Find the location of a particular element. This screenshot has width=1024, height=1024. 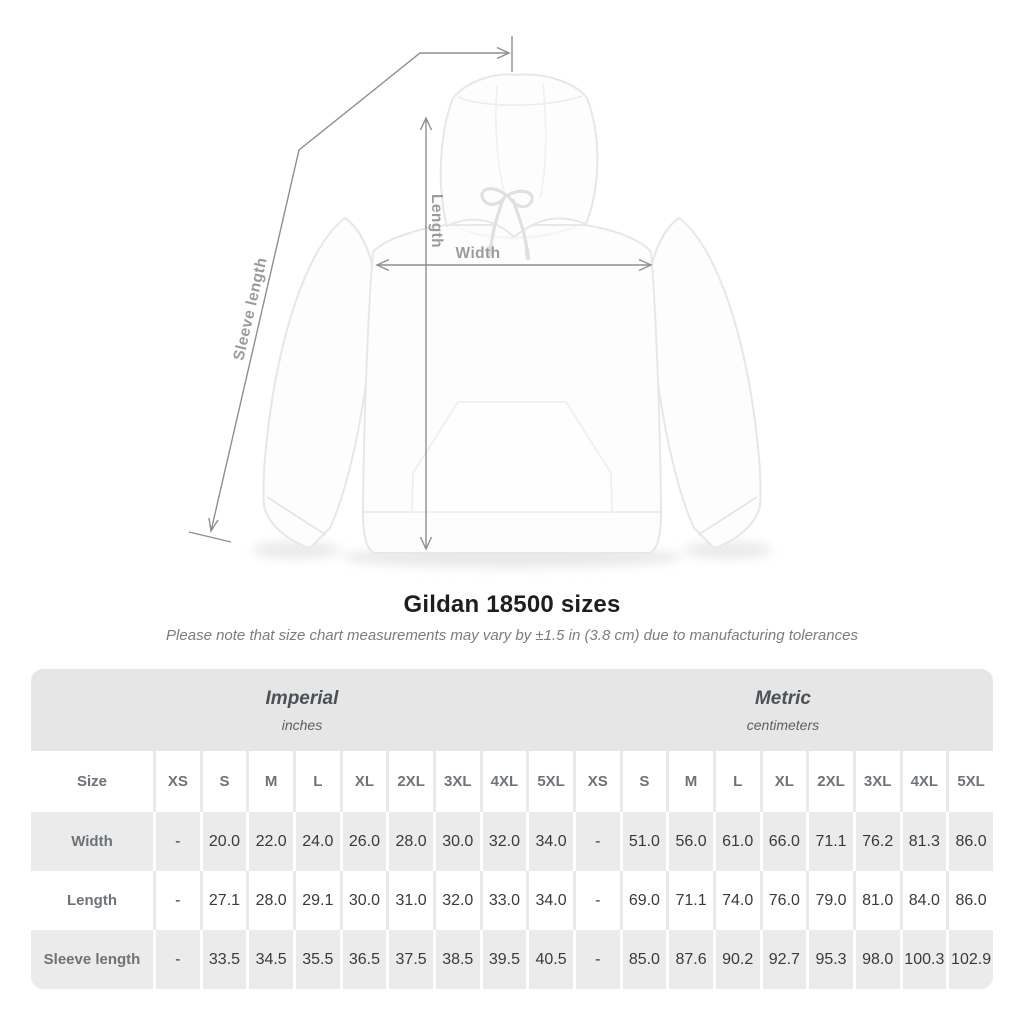

cell: 87.6 is located at coordinates (689, 959).